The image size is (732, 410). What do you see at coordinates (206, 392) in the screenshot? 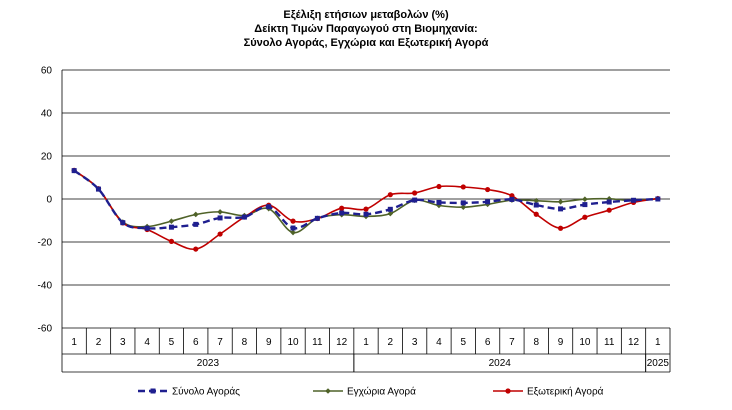
I see `legend-label: Σύνολο Αγοράς` at bounding box center [206, 392].